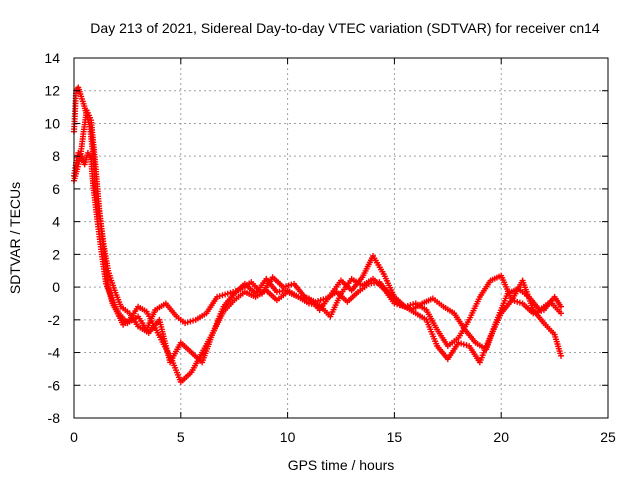  What do you see at coordinates (608, 437) in the screenshot?
I see `x-tick-label: 25` at bounding box center [608, 437].